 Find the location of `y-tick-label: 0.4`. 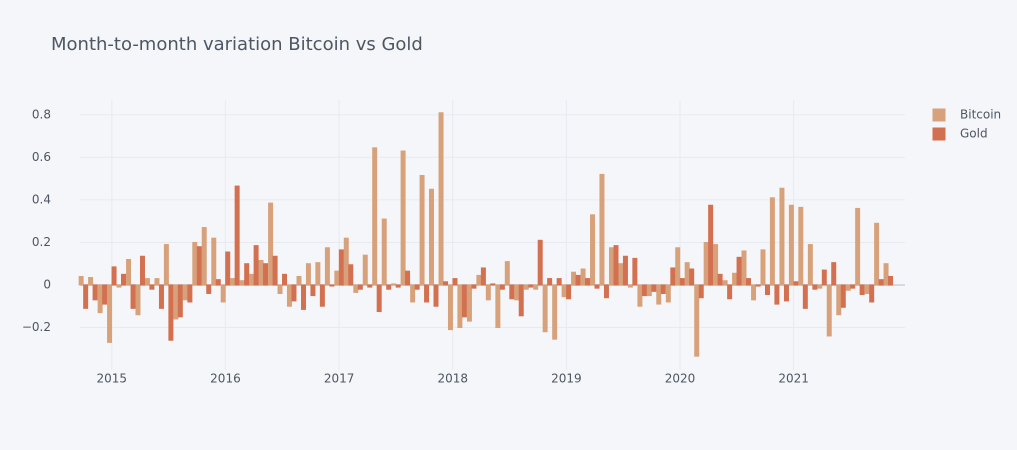

y-tick-label: 0.4 is located at coordinates (41, 199).